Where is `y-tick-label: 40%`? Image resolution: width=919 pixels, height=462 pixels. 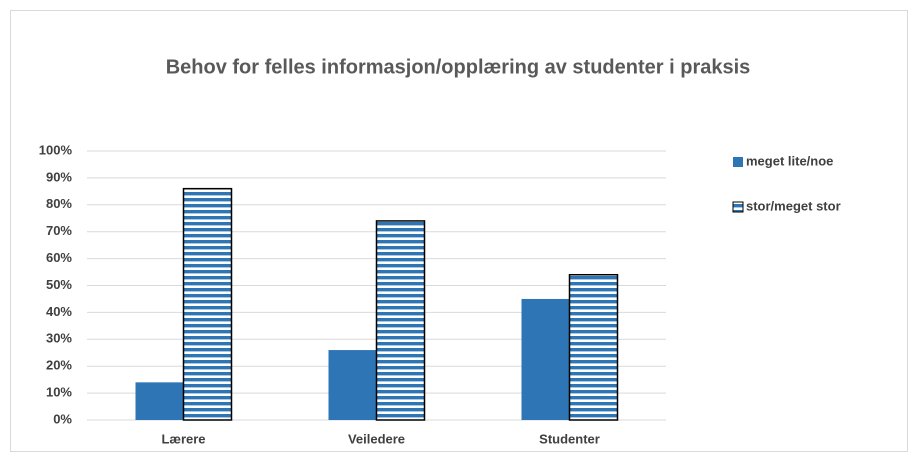
y-tick-label: 40% is located at coordinates (59, 311).